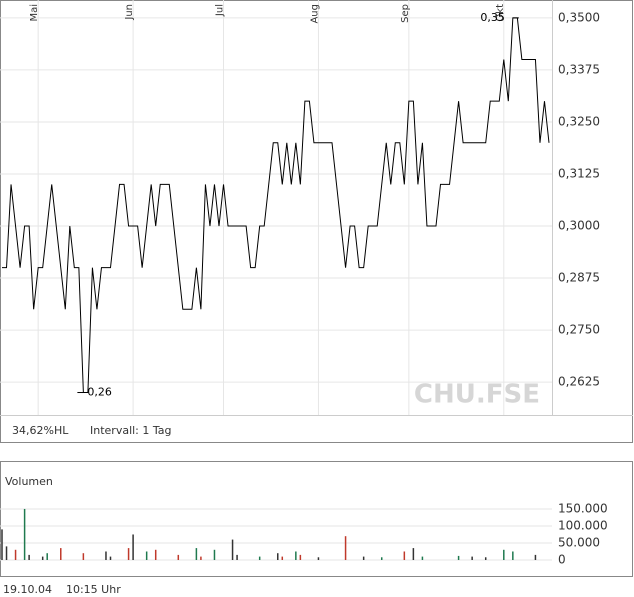 This screenshot has height=597, width=634. What do you see at coordinates (579, 173) in the screenshot?
I see `y-tick-label: 0,3125` at bounding box center [579, 173].